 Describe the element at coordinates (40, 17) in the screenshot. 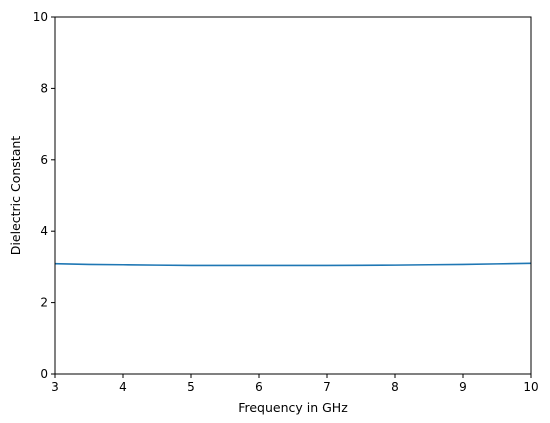

I see `y-tick-label: 10` at that location.